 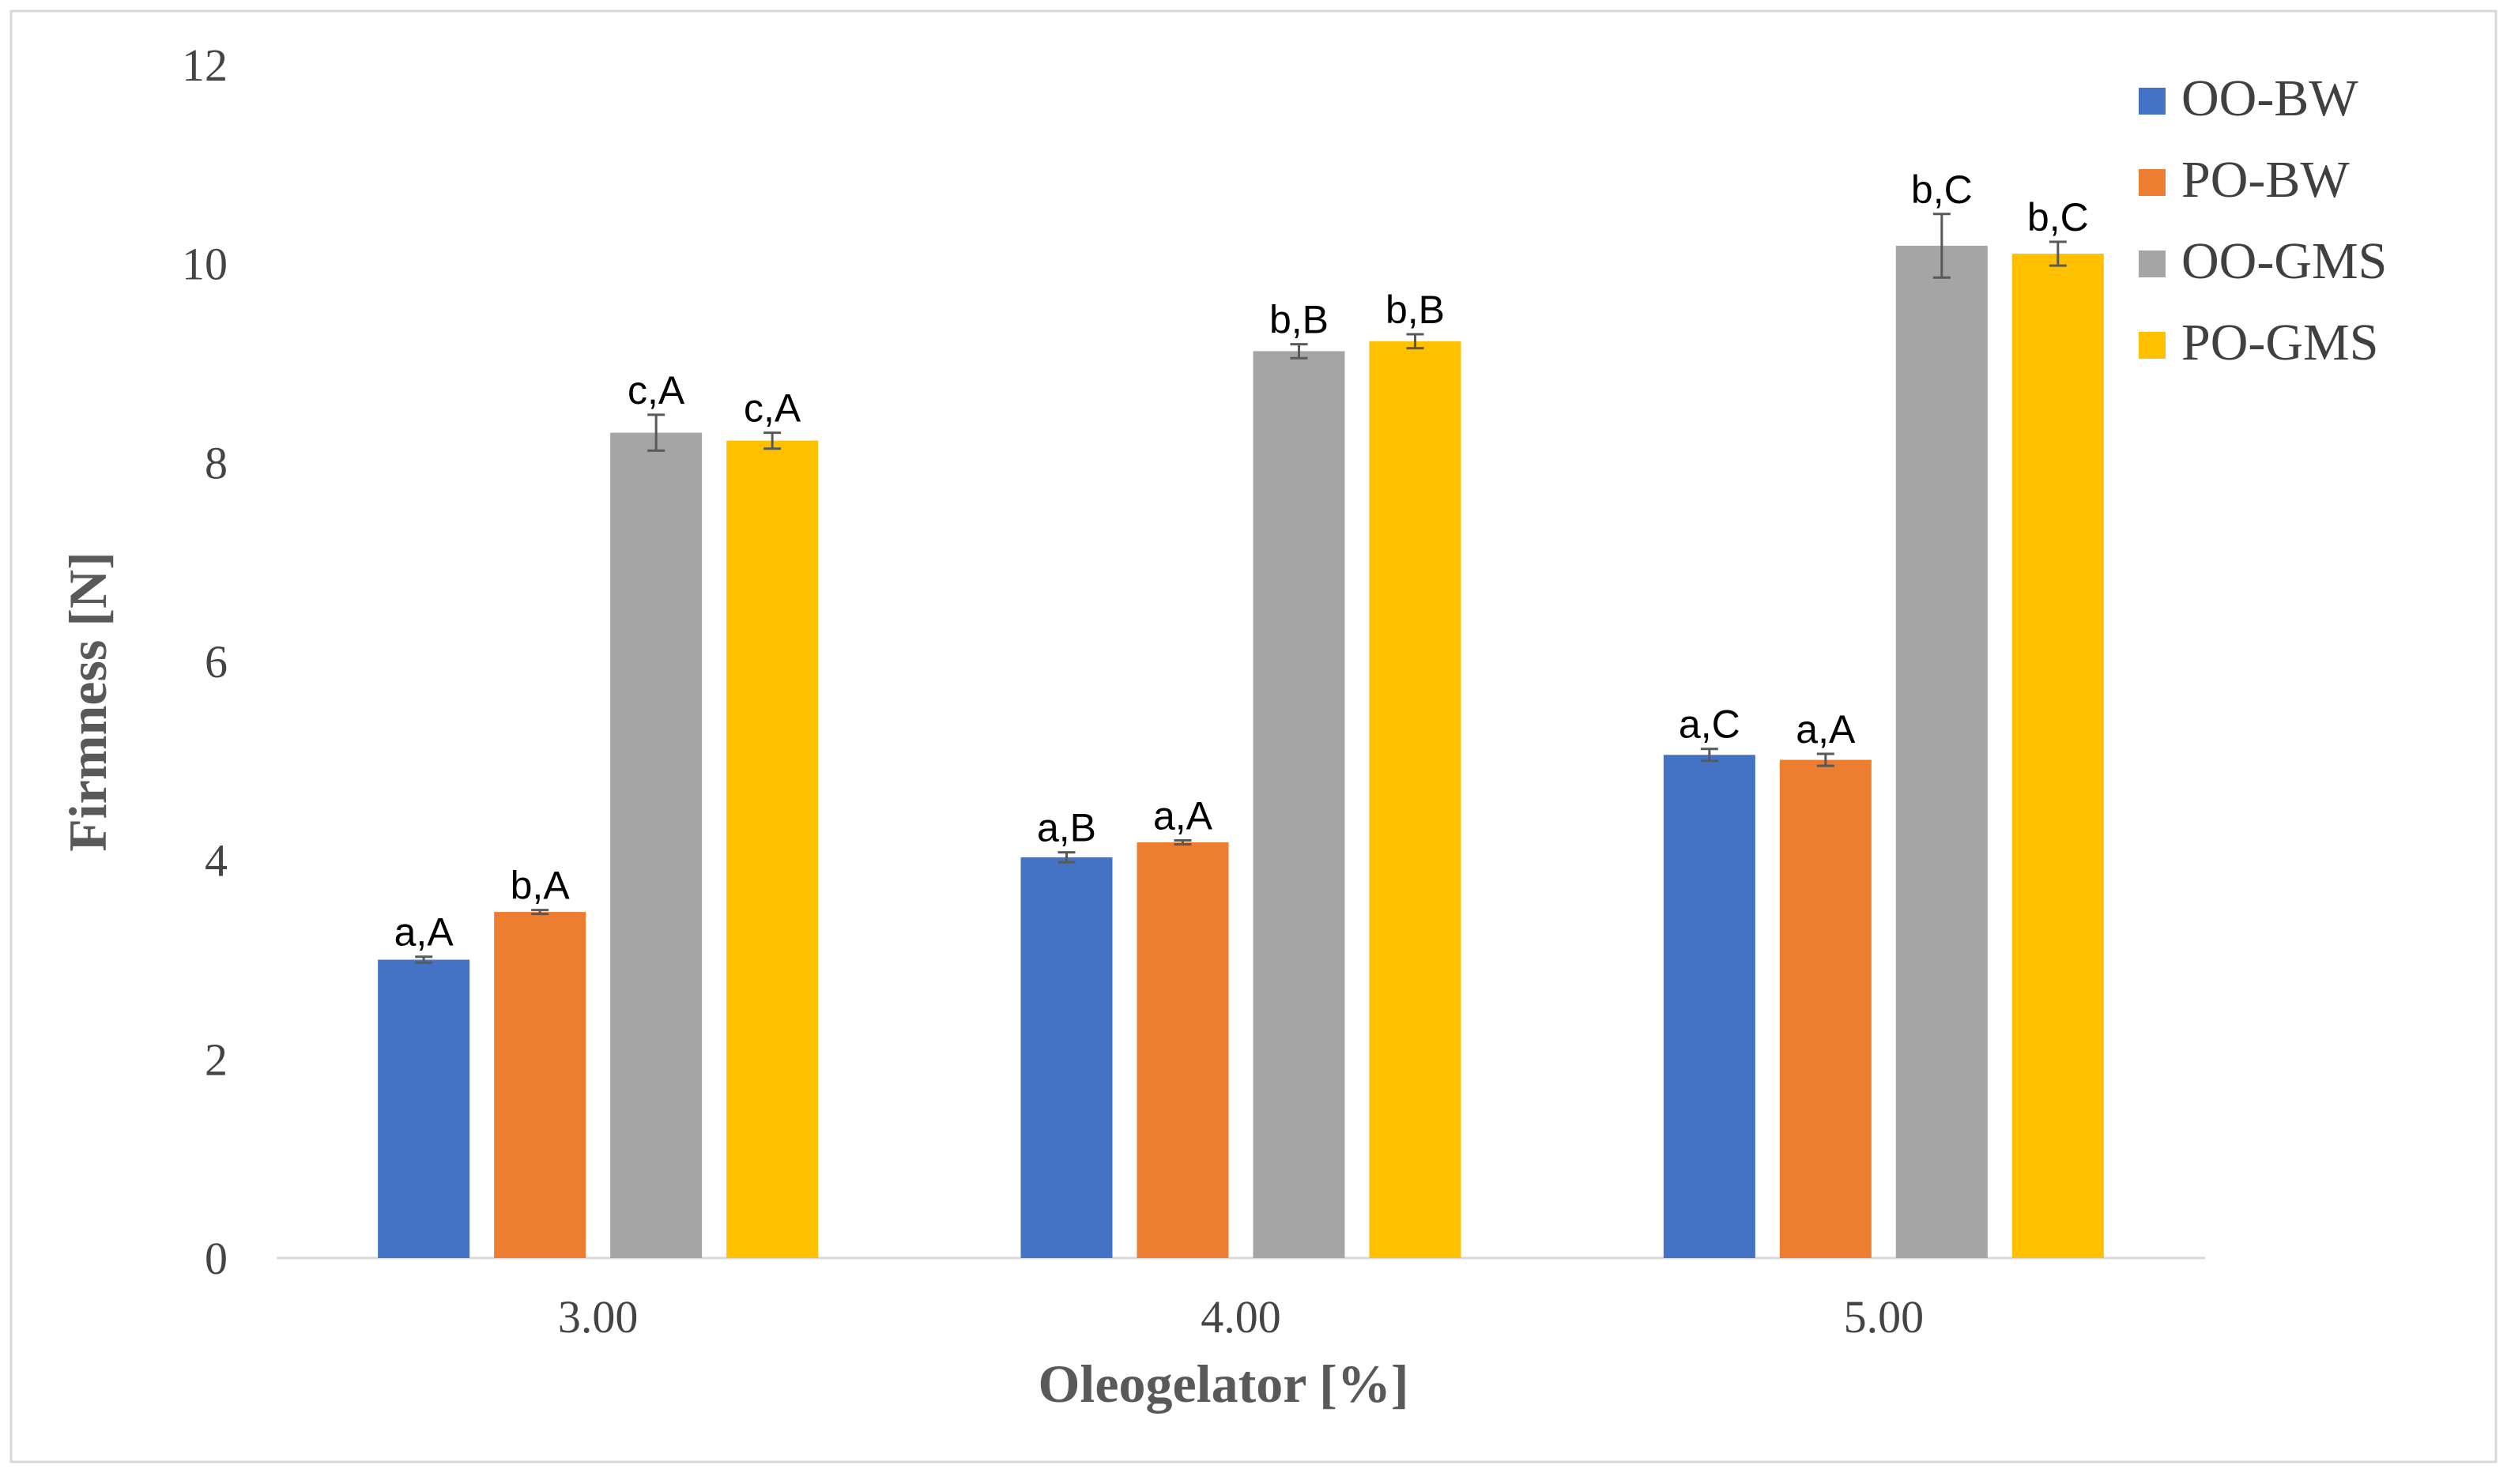 What do you see at coordinates (598, 1317) in the screenshot?
I see `x-tick-label: 3.00` at bounding box center [598, 1317].